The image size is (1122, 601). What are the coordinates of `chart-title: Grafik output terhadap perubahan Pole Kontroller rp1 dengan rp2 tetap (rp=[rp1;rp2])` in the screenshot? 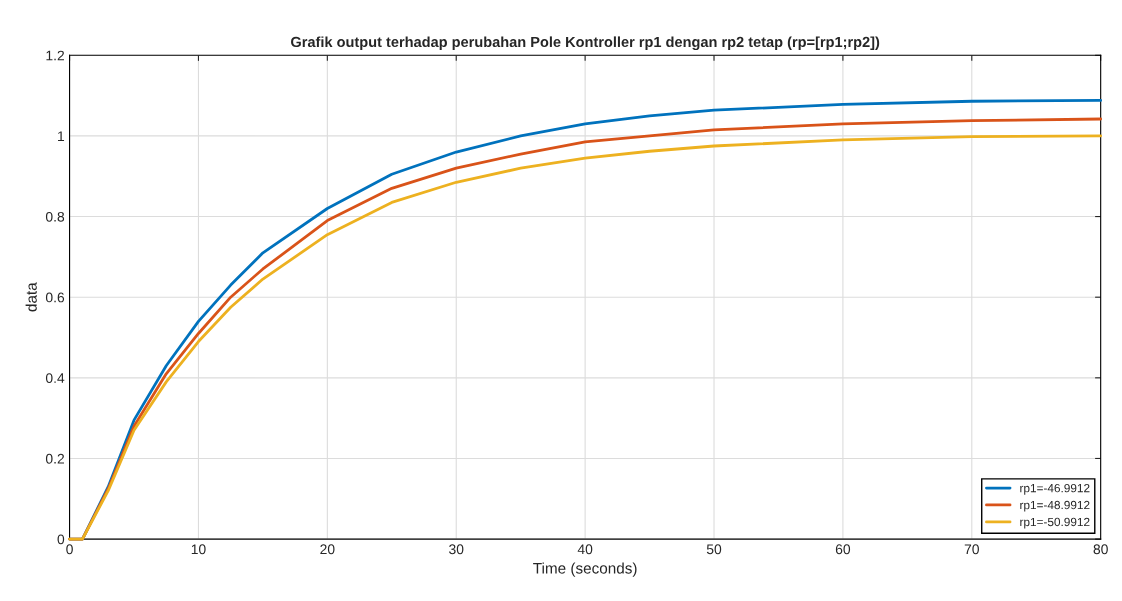 It's located at (585, 43).